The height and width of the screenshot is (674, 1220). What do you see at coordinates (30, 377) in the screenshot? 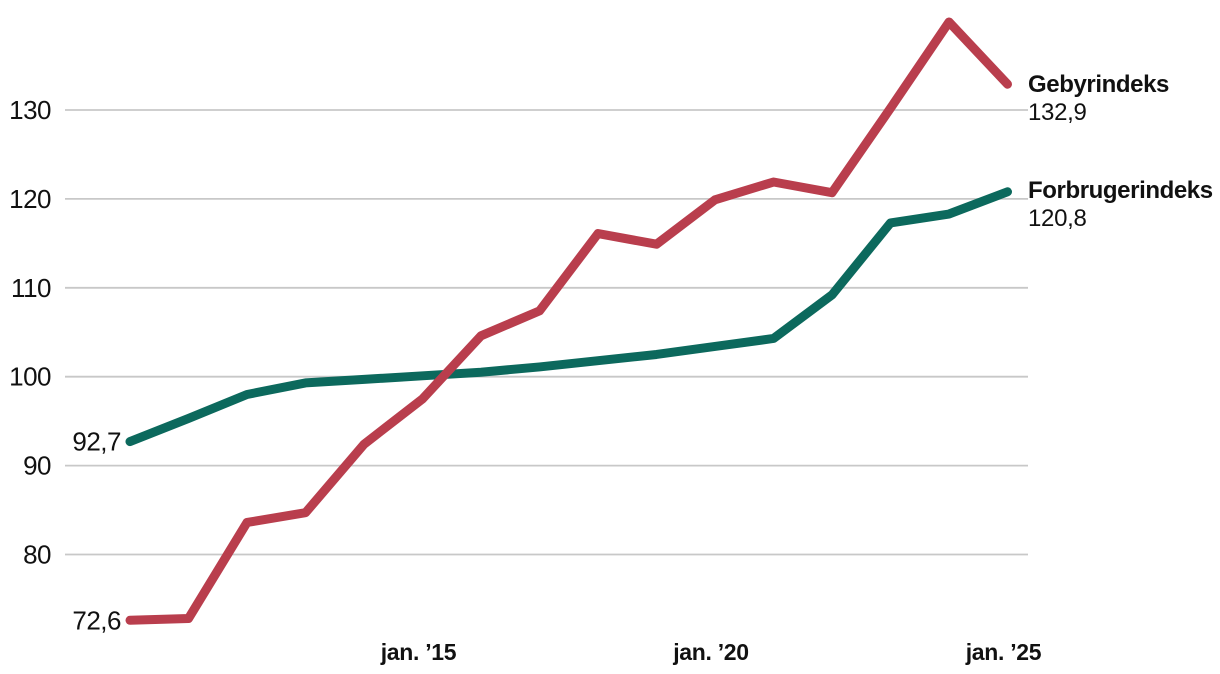
I see `y-tick-label-100: 100` at bounding box center [30, 377].